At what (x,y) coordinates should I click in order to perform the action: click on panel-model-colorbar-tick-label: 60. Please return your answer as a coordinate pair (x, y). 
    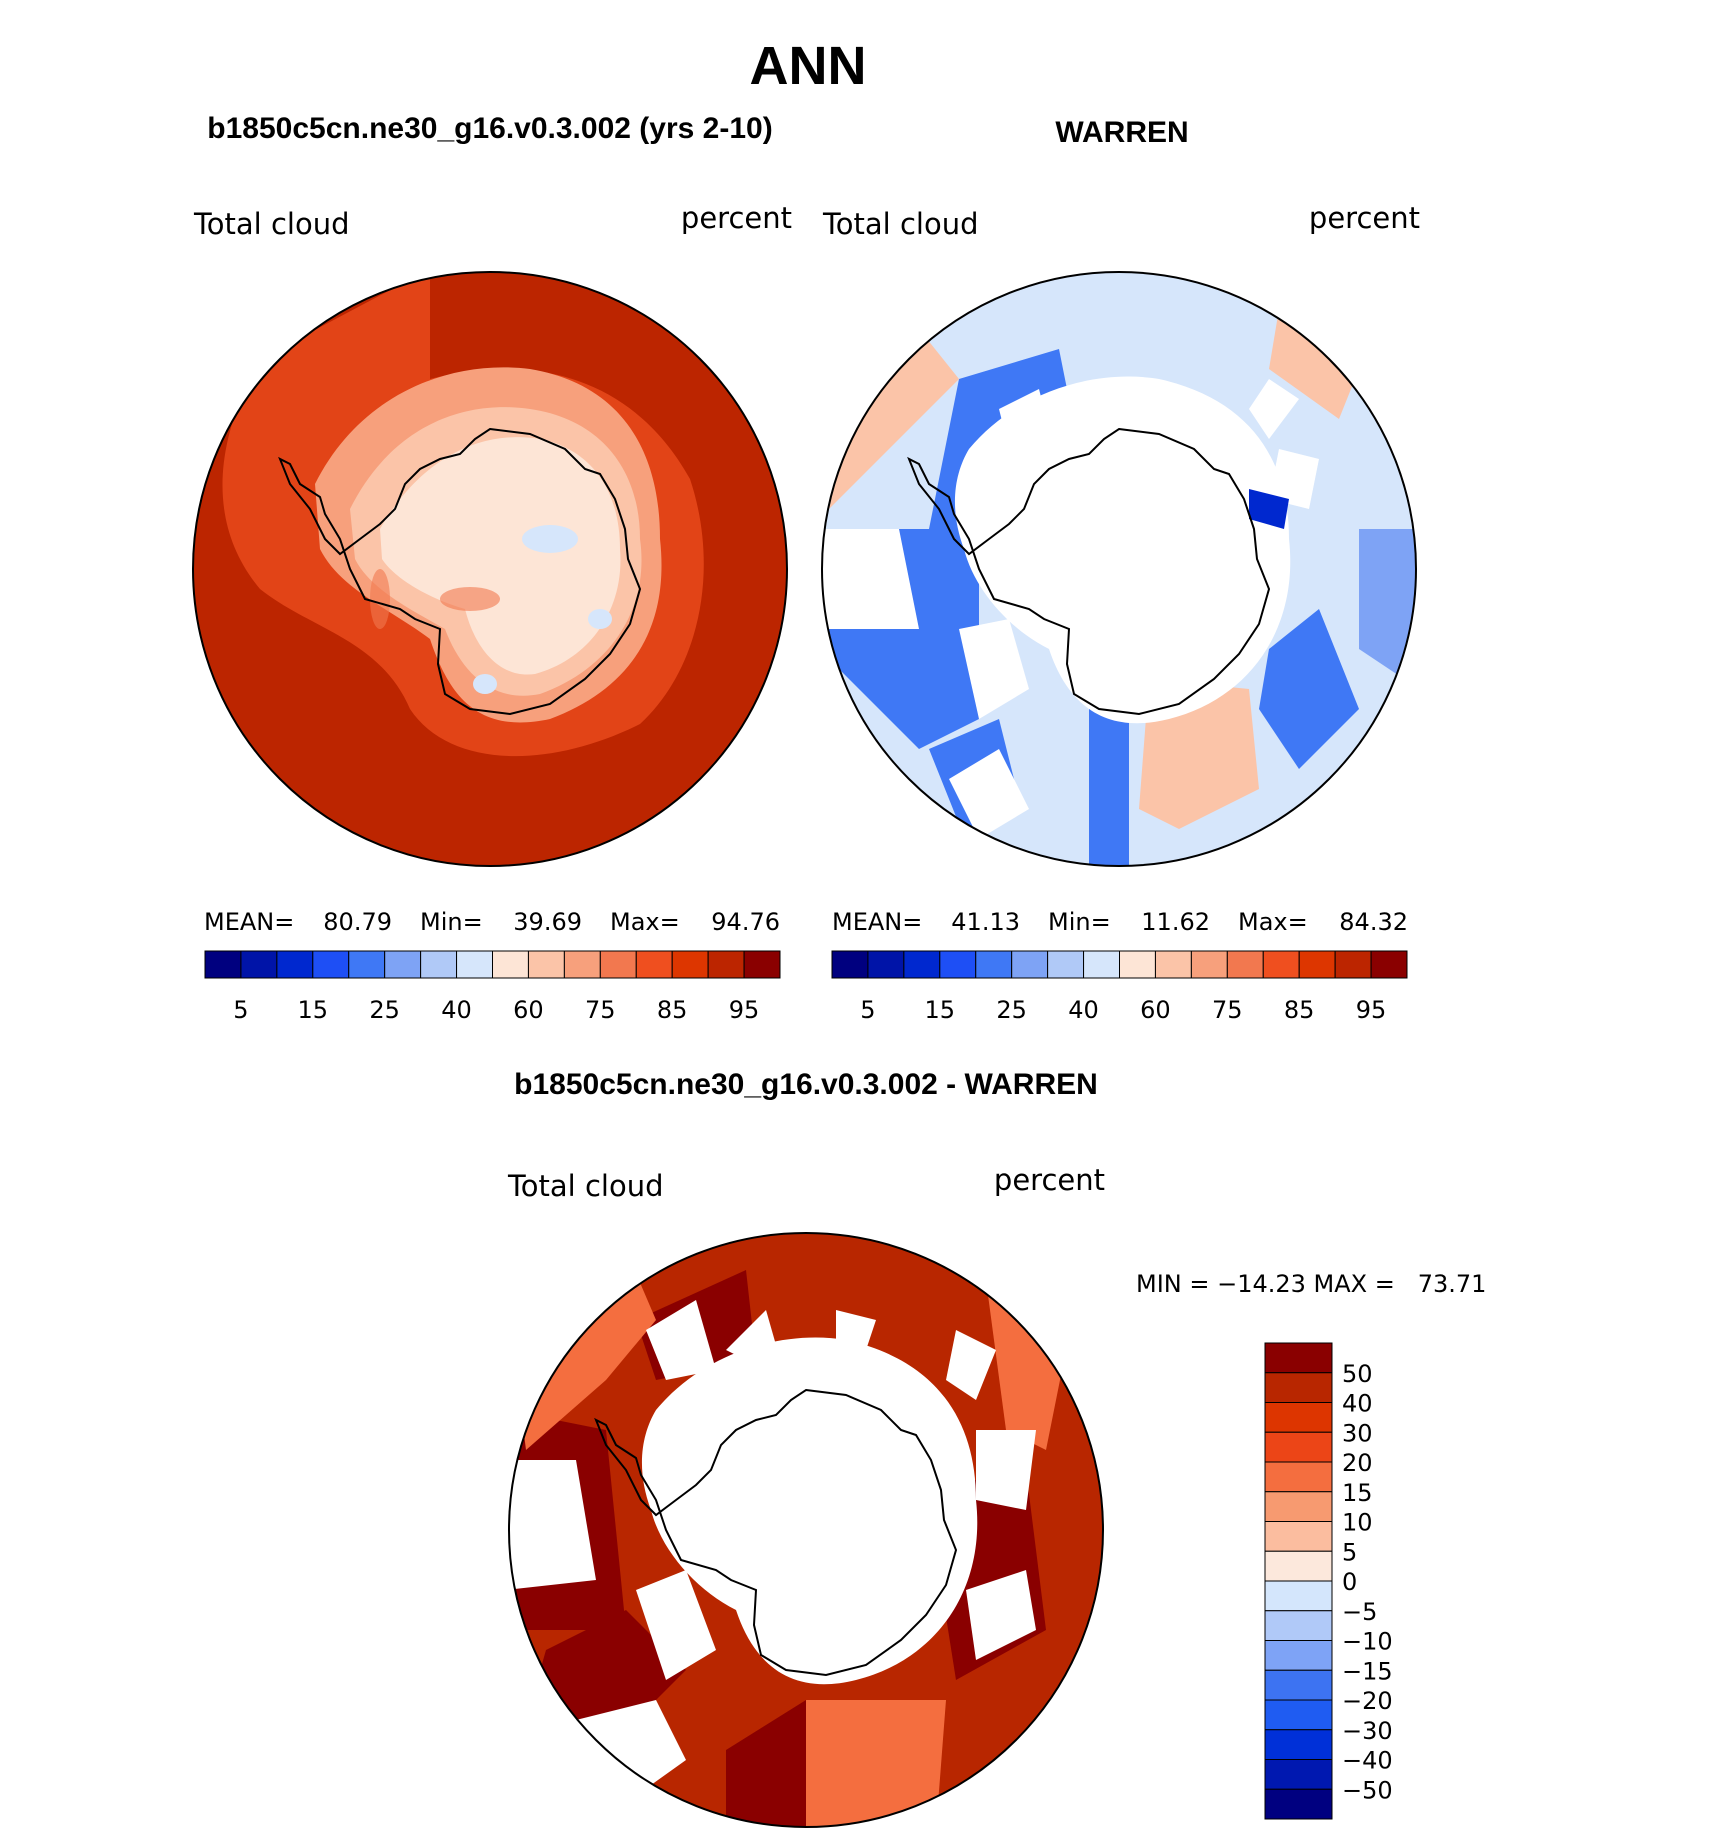
    Looking at the image, I should click on (528, 1010).